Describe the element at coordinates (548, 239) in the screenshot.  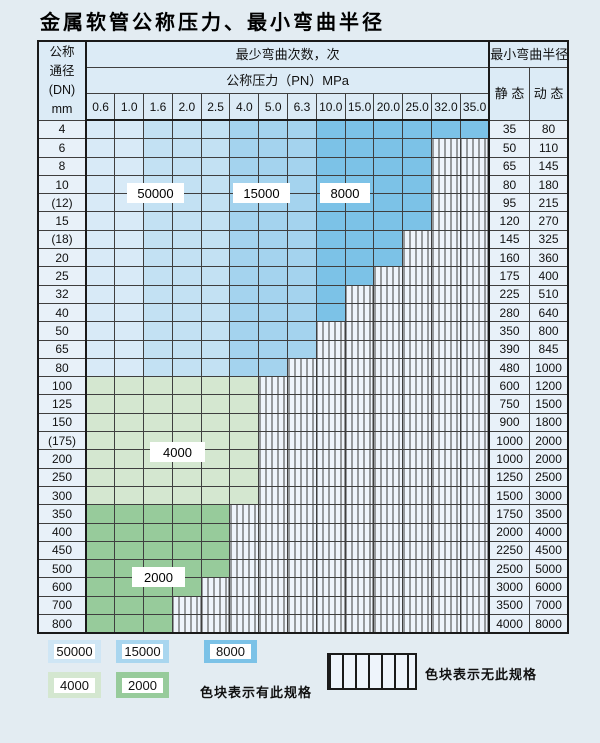
I see `dynamic-cell: 325` at that location.